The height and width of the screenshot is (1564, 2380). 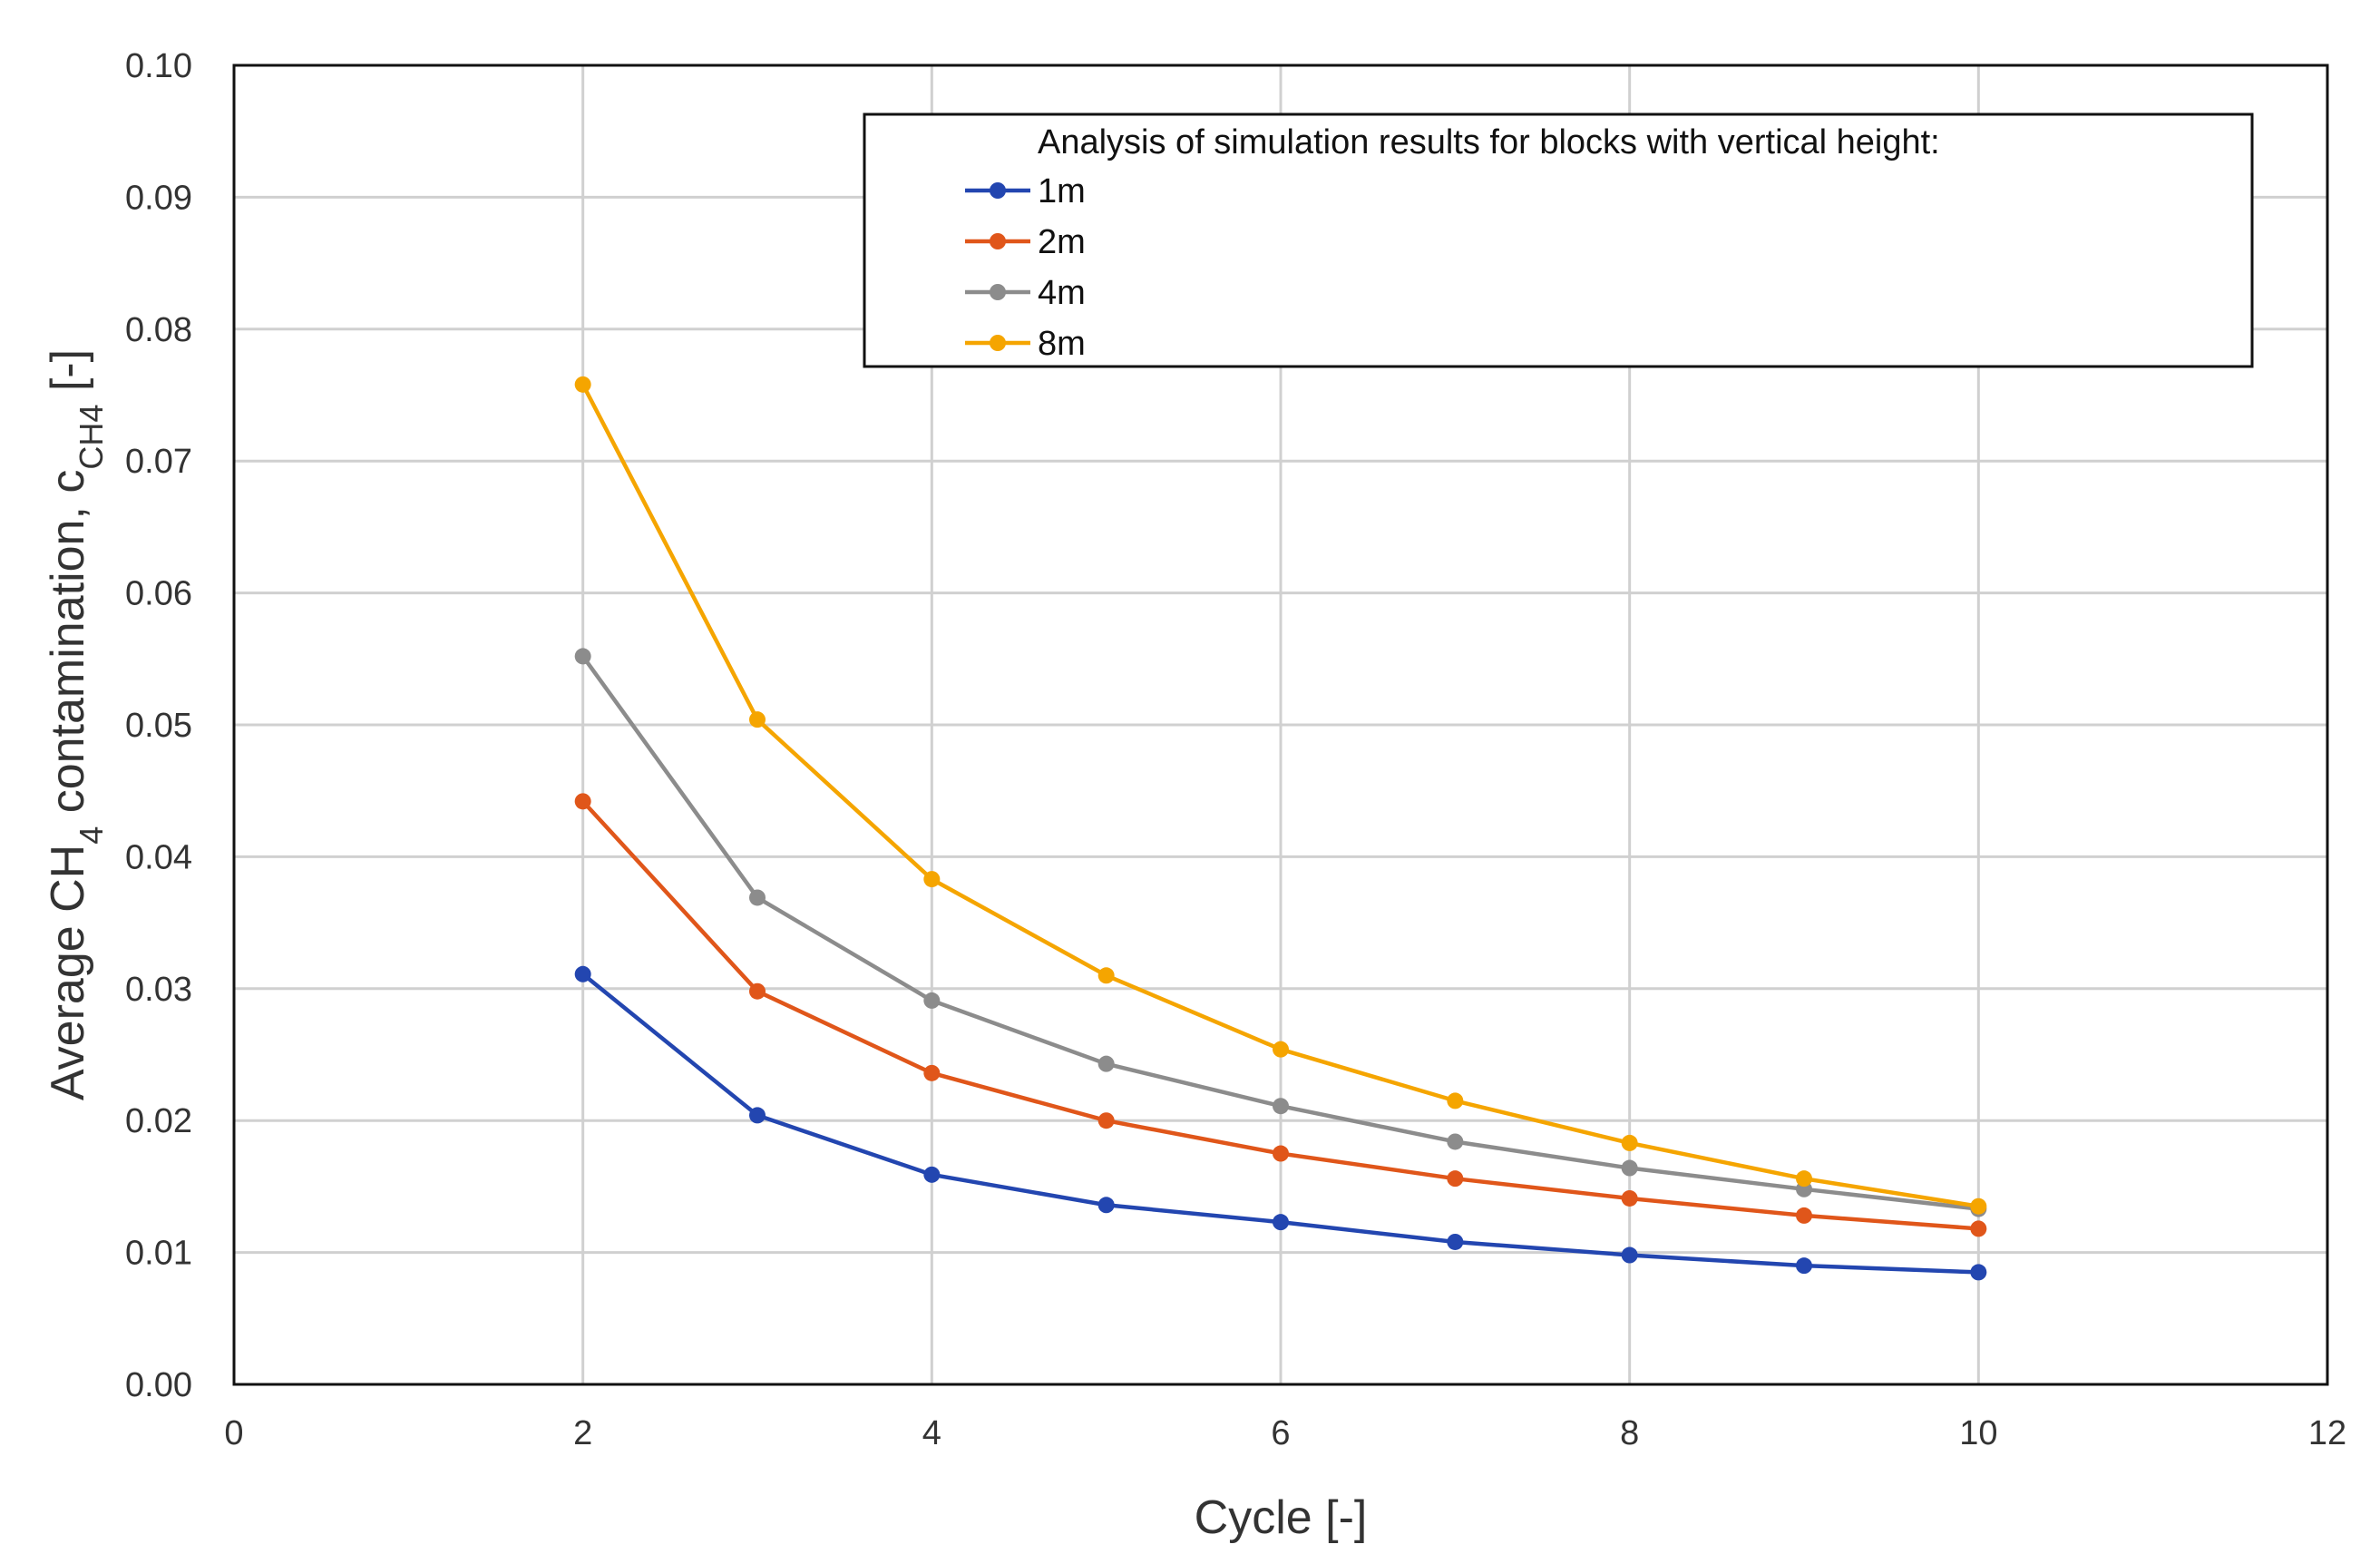 I want to click on y-tick-label: 0.10, so click(x=158, y=66).